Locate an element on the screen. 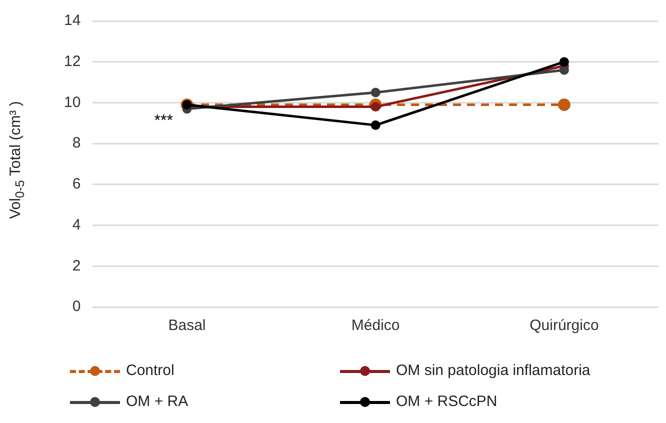 The image size is (666, 423). x-tick-label: Basal is located at coordinates (187, 325).